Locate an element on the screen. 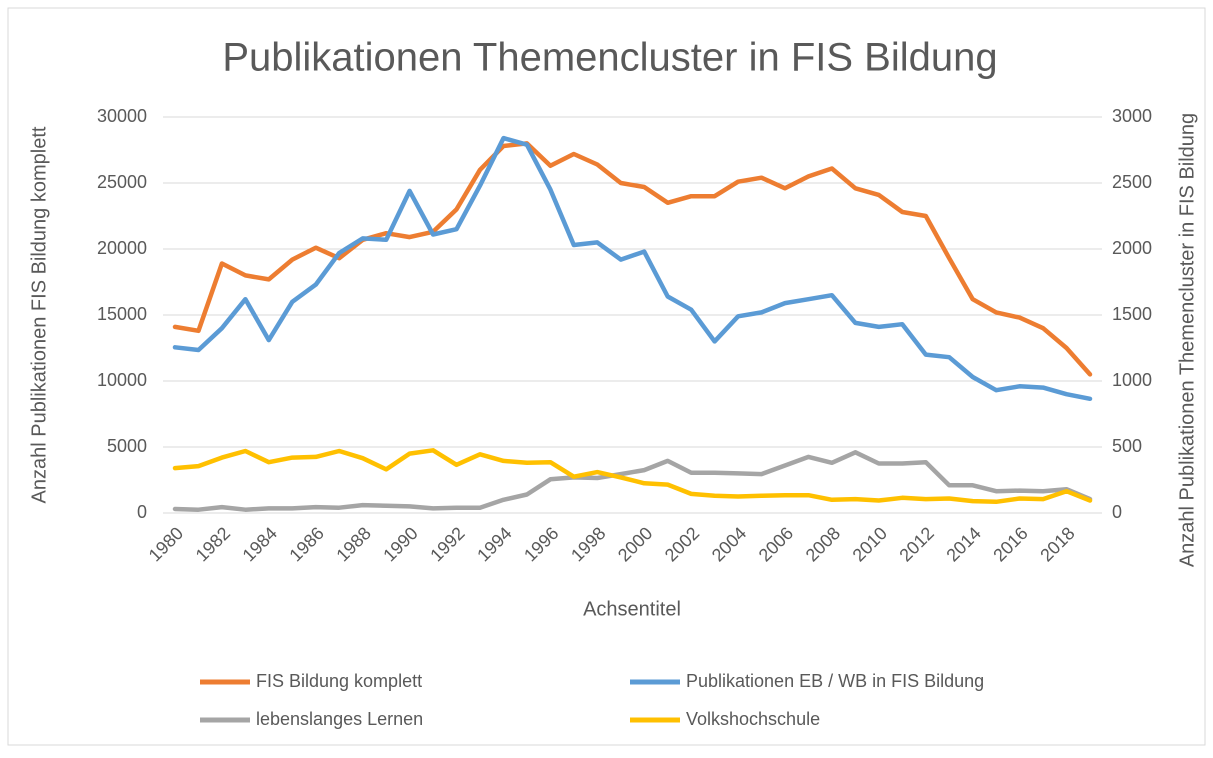  y2-tick-label: 1000 is located at coordinates (1132, 380).